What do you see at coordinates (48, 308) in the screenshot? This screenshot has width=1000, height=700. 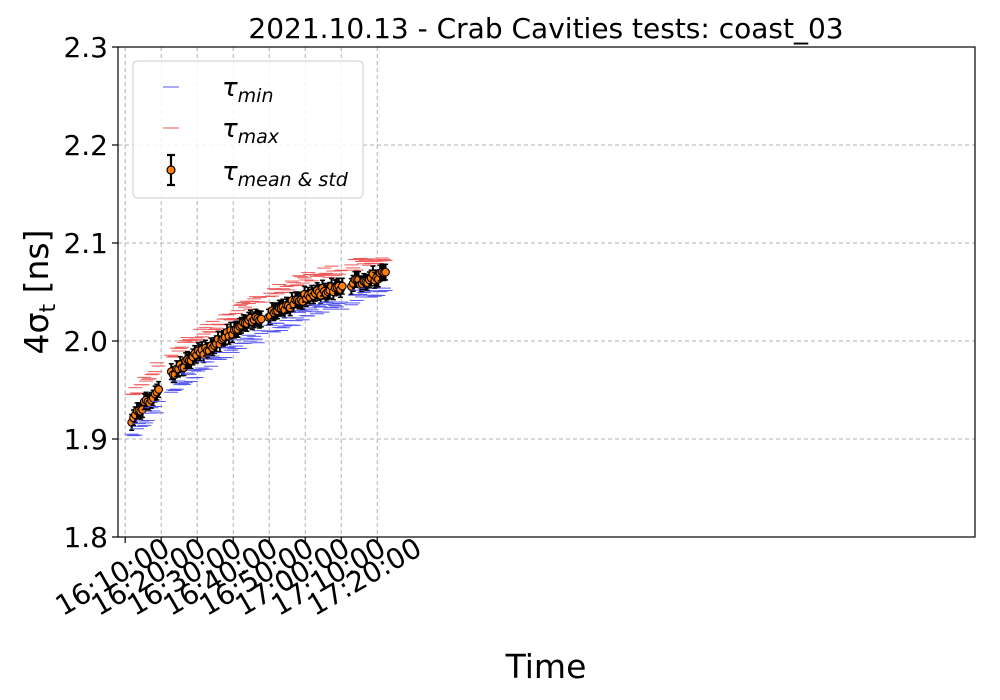 I see `y-axis-title-sub: t` at bounding box center [48, 308].